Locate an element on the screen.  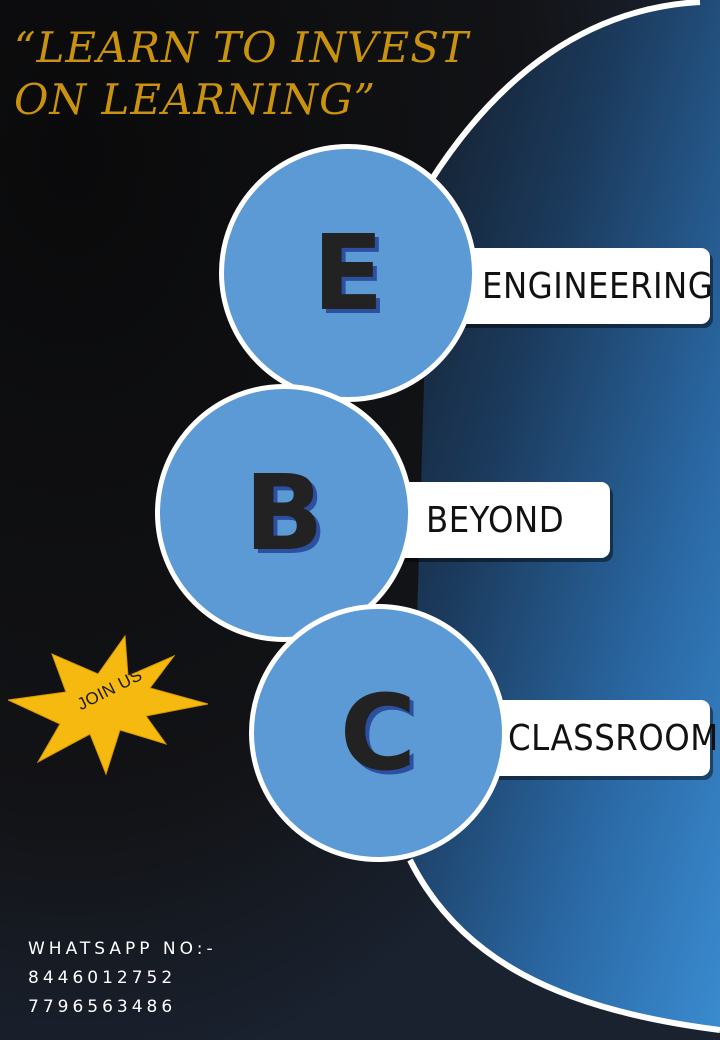
letter-c: C is located at coordinates (378, 733).